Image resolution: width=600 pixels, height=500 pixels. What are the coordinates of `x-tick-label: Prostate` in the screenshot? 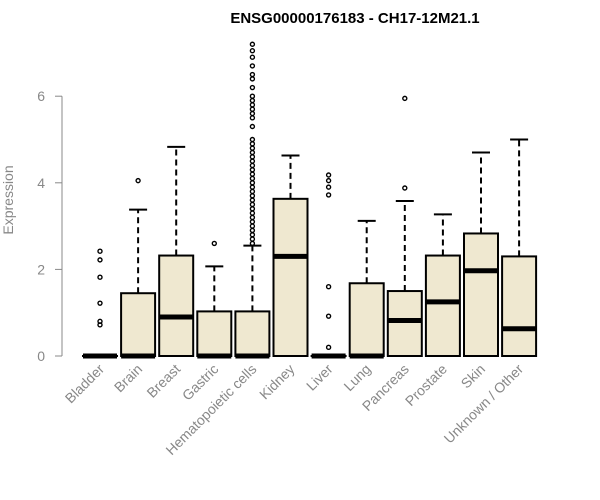 It's located at (426, 385).